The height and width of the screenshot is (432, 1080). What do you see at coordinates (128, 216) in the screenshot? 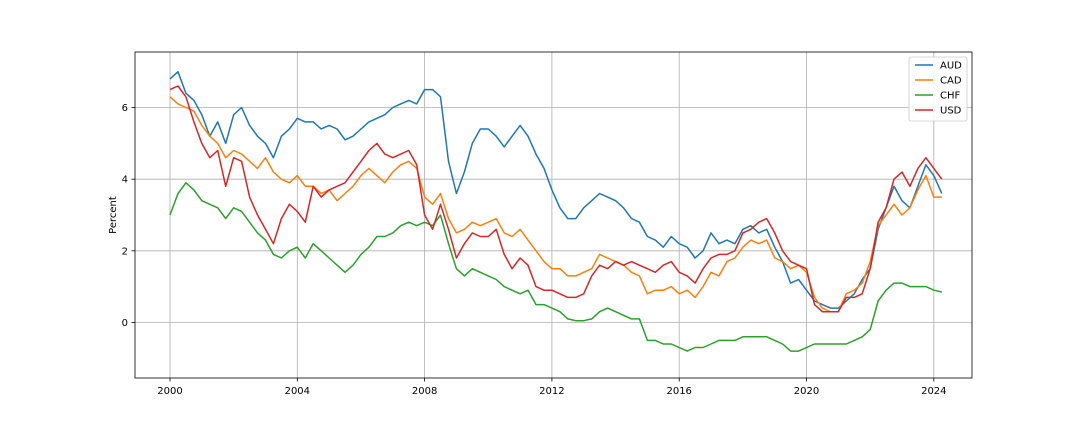
I see `y-axis: 0 2 4 6` at bounding box center [128, 216].